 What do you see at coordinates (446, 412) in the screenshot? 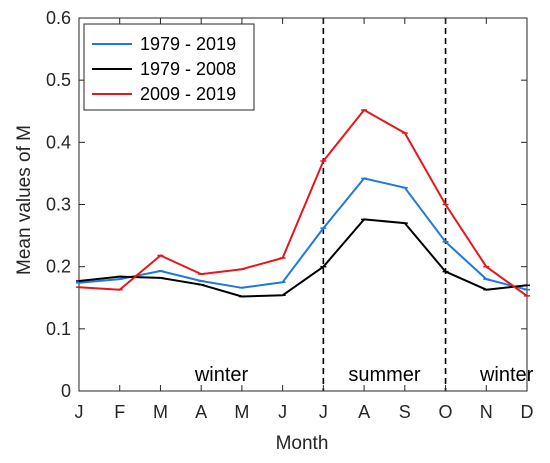
I see `x-tick-label-9: O` at bounding box center [446, 412].